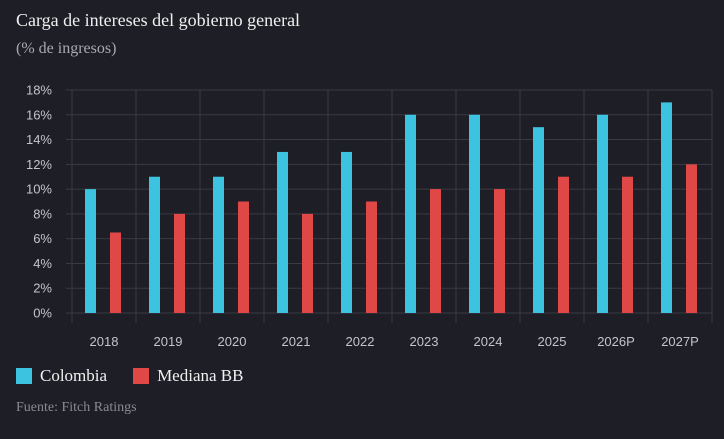 This screenshot has width=724, height=439. I want to click on legend-swatch-colombia, so click(24, 376).